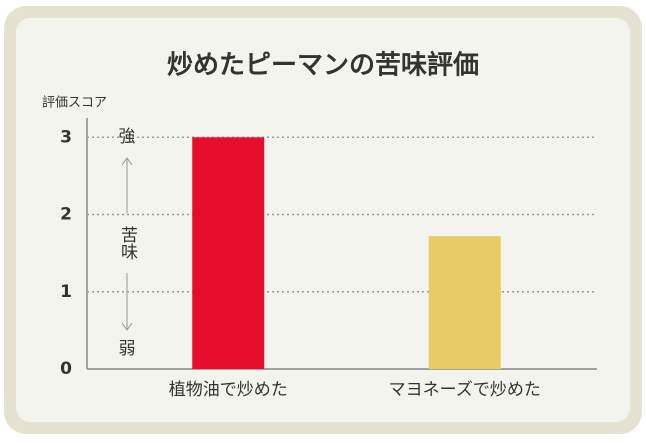 This screenshot has height=443, width=646. Describe the element at coordinates (127, 349) in the screenshot. I see `annotation-weak: 弱` at that location.